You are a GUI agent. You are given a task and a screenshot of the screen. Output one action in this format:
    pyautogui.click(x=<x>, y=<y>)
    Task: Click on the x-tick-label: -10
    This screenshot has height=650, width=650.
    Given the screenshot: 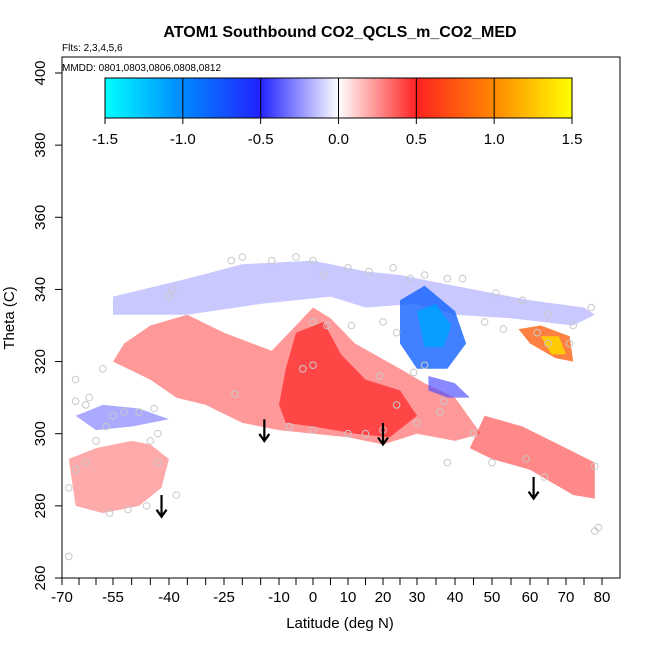 What is the action you would take?
    pyautogui.click(x=279, y=597)
    